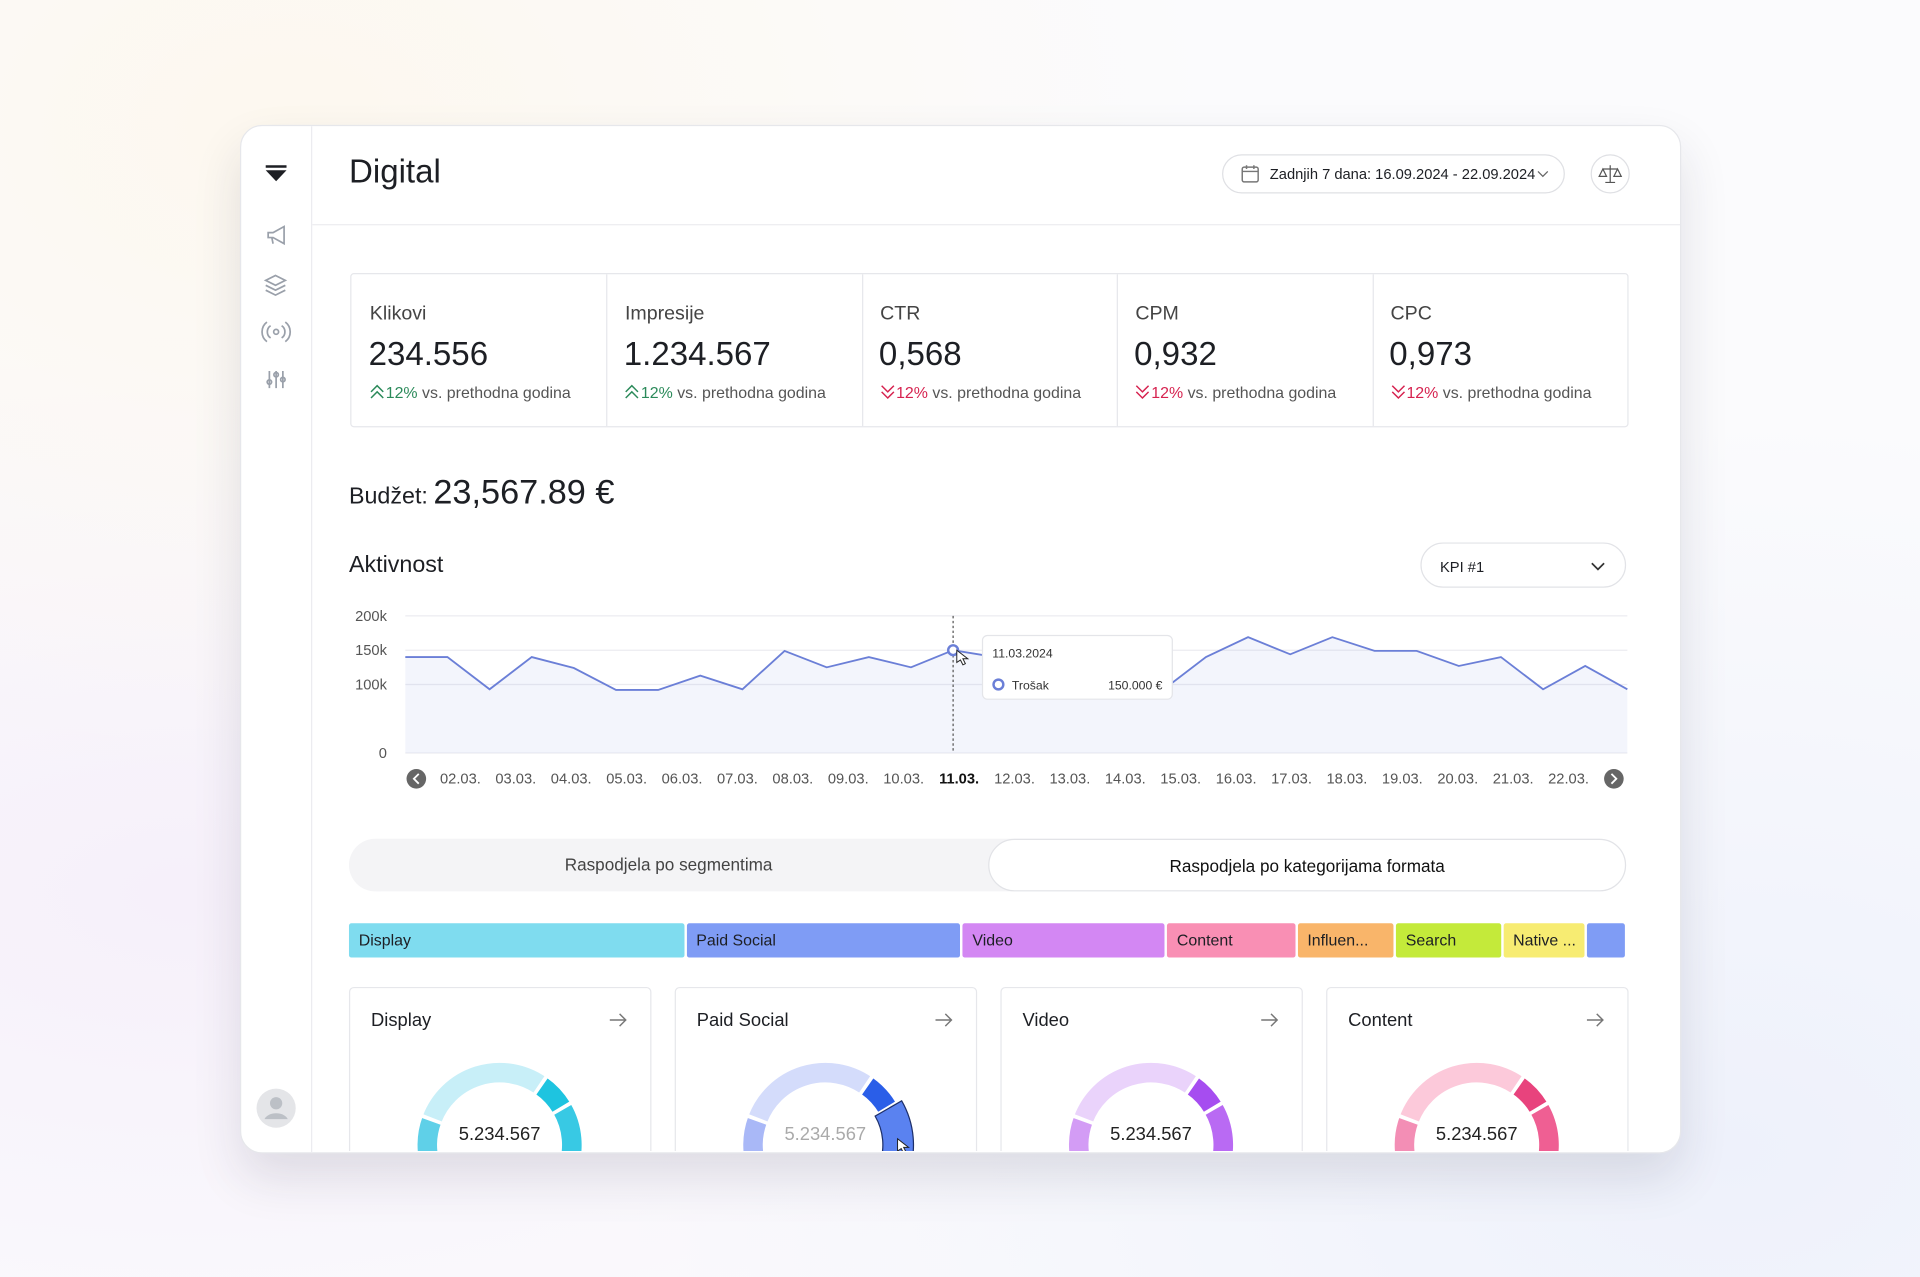 The image size is (1920, 1277). Describe the element at coordinates (276, 332) in the screenshot. I see `broadcast-icon` at that location.